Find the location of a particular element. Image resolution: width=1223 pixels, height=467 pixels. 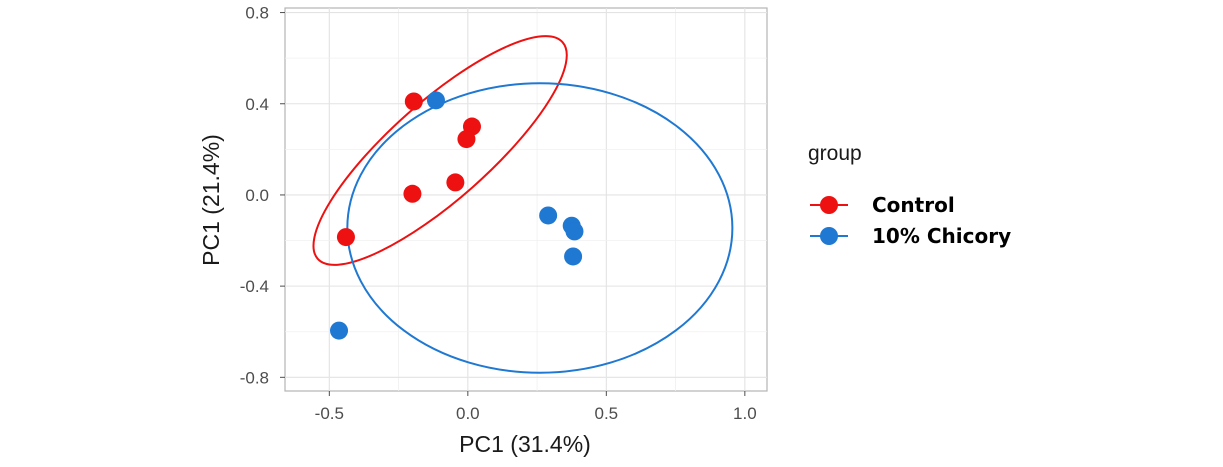

y-tick-label: 0.4 is located at coordinates (257, 104).